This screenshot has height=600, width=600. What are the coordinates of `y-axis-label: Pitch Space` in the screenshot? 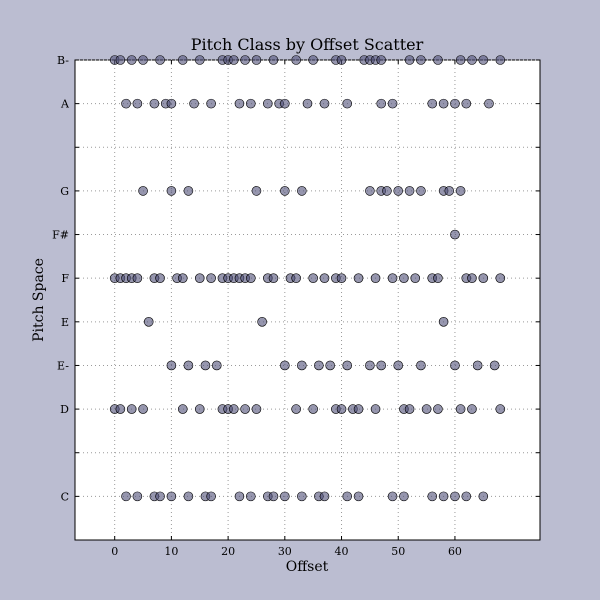 It's located at (39, 300).